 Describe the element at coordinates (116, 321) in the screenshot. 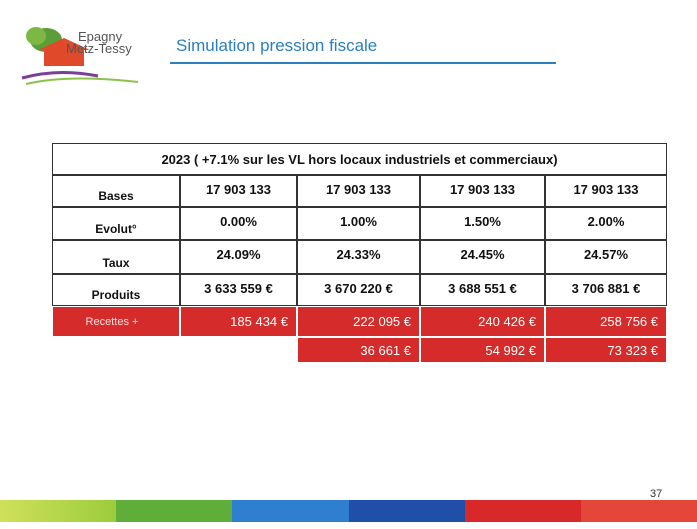

I see `recettes-label: Recettes +` at that location.